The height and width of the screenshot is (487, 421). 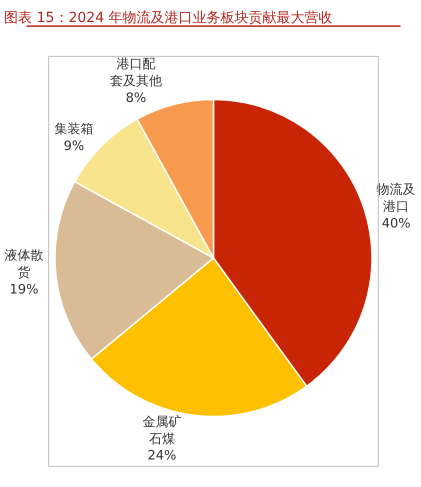 What do you see at coordinates (24, 290) in the screenshot?
I see `data-label: 19%` at bounding box center [24, 290].